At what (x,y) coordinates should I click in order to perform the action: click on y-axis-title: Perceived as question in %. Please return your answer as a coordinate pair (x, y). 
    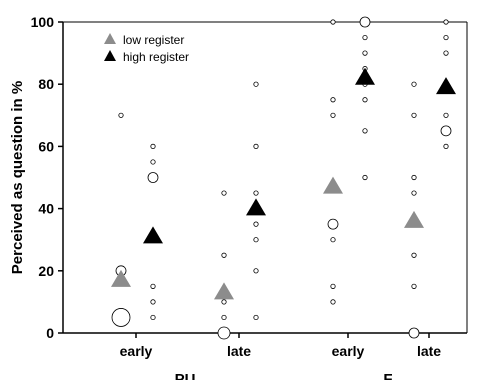
    Looking at the image, I should click on (17, 177).